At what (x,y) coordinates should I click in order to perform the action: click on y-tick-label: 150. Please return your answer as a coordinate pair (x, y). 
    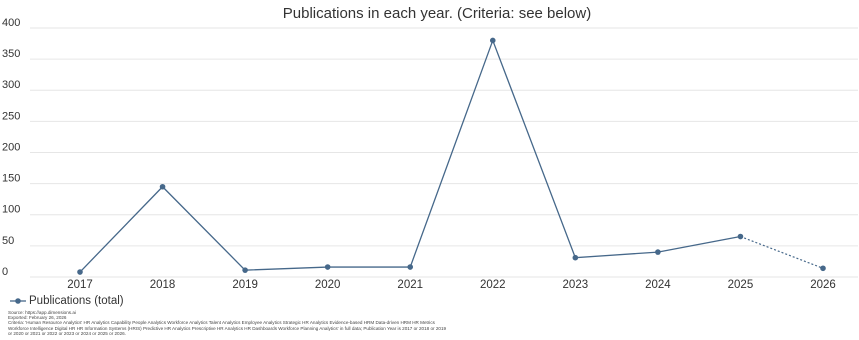
    Looking at the image, I should click on (11, 179).